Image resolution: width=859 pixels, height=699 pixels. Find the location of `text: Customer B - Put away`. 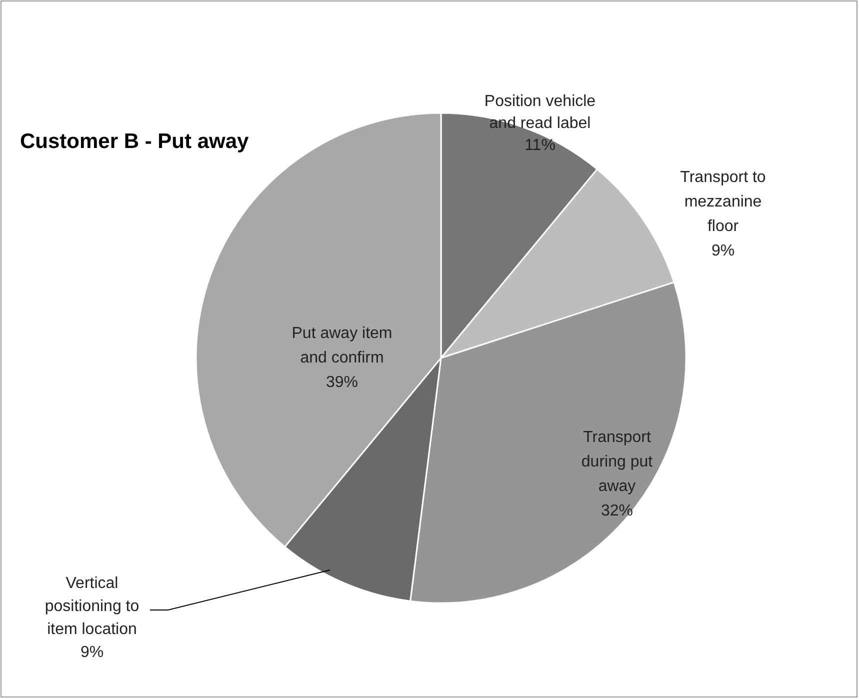

text: Customer B - Put away is located at coordinates (135, 141).